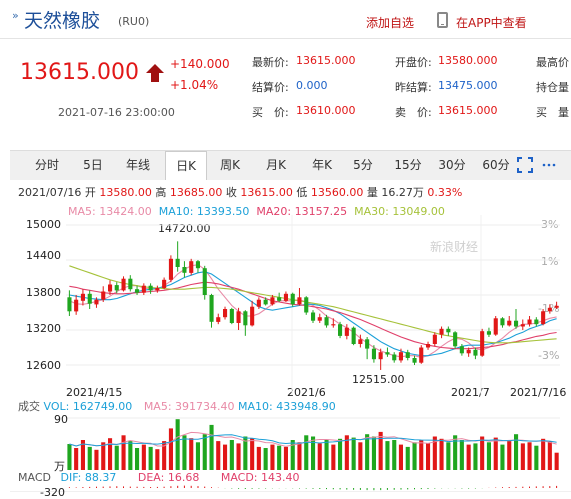 Image resolution: width=571 pixels, height=499 pixels. Describe the element at coordinates (29, 406) in the screenshot. I see `volume-panel-label: 成交` at that location.